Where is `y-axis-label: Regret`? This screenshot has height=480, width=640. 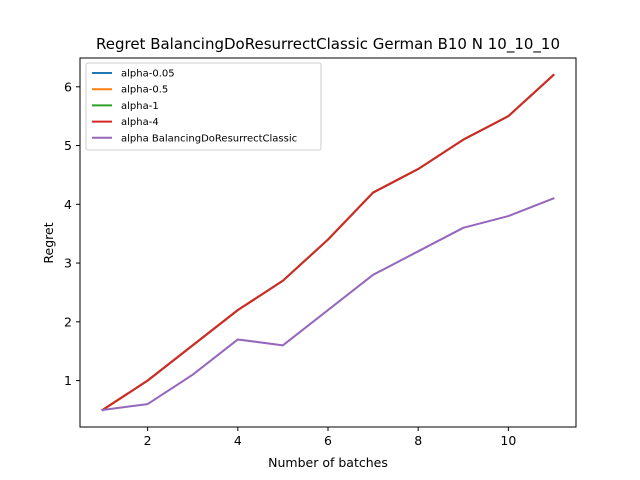 y-axis-label: Regret is located at coordinates (48, 242).